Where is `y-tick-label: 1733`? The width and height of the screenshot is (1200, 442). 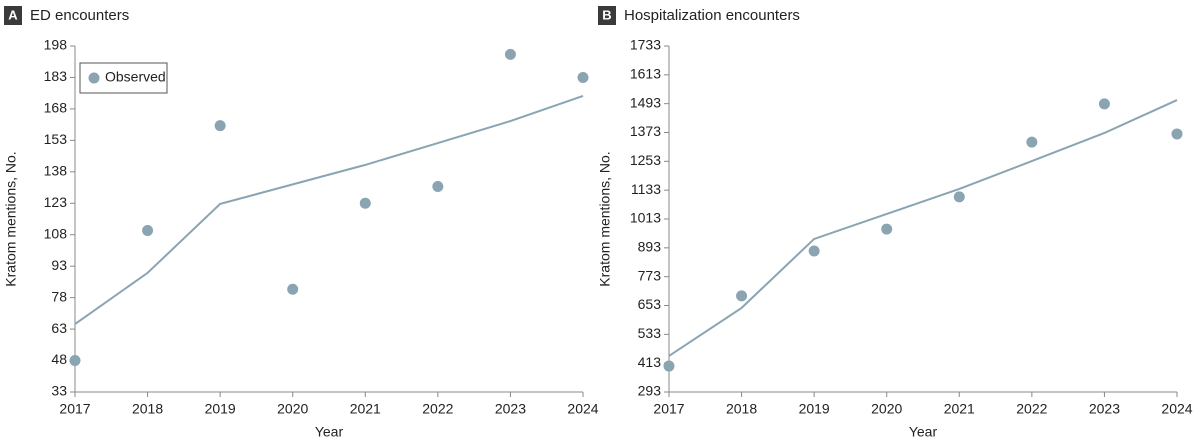 y-tick-label: 1733 is located at coordinates (645, 45).